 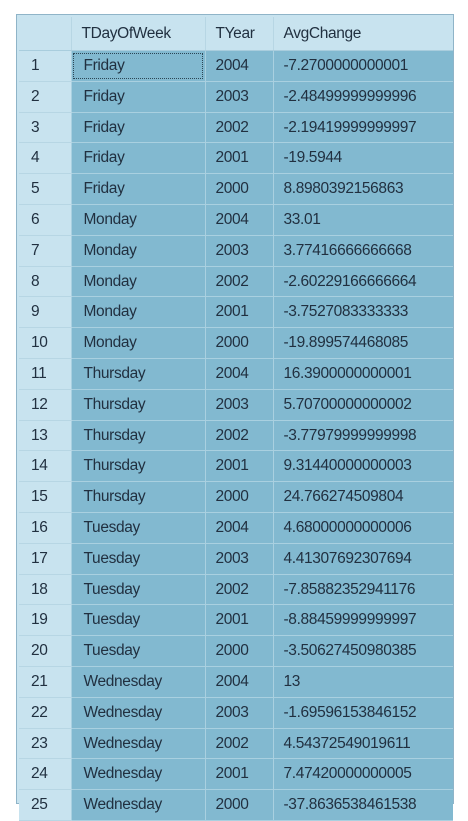 What do you see at coordinates (362, 128) in the screenshot?
I see `cell-avgchange: -2.19419999999997` at bounding box center [362, 128].